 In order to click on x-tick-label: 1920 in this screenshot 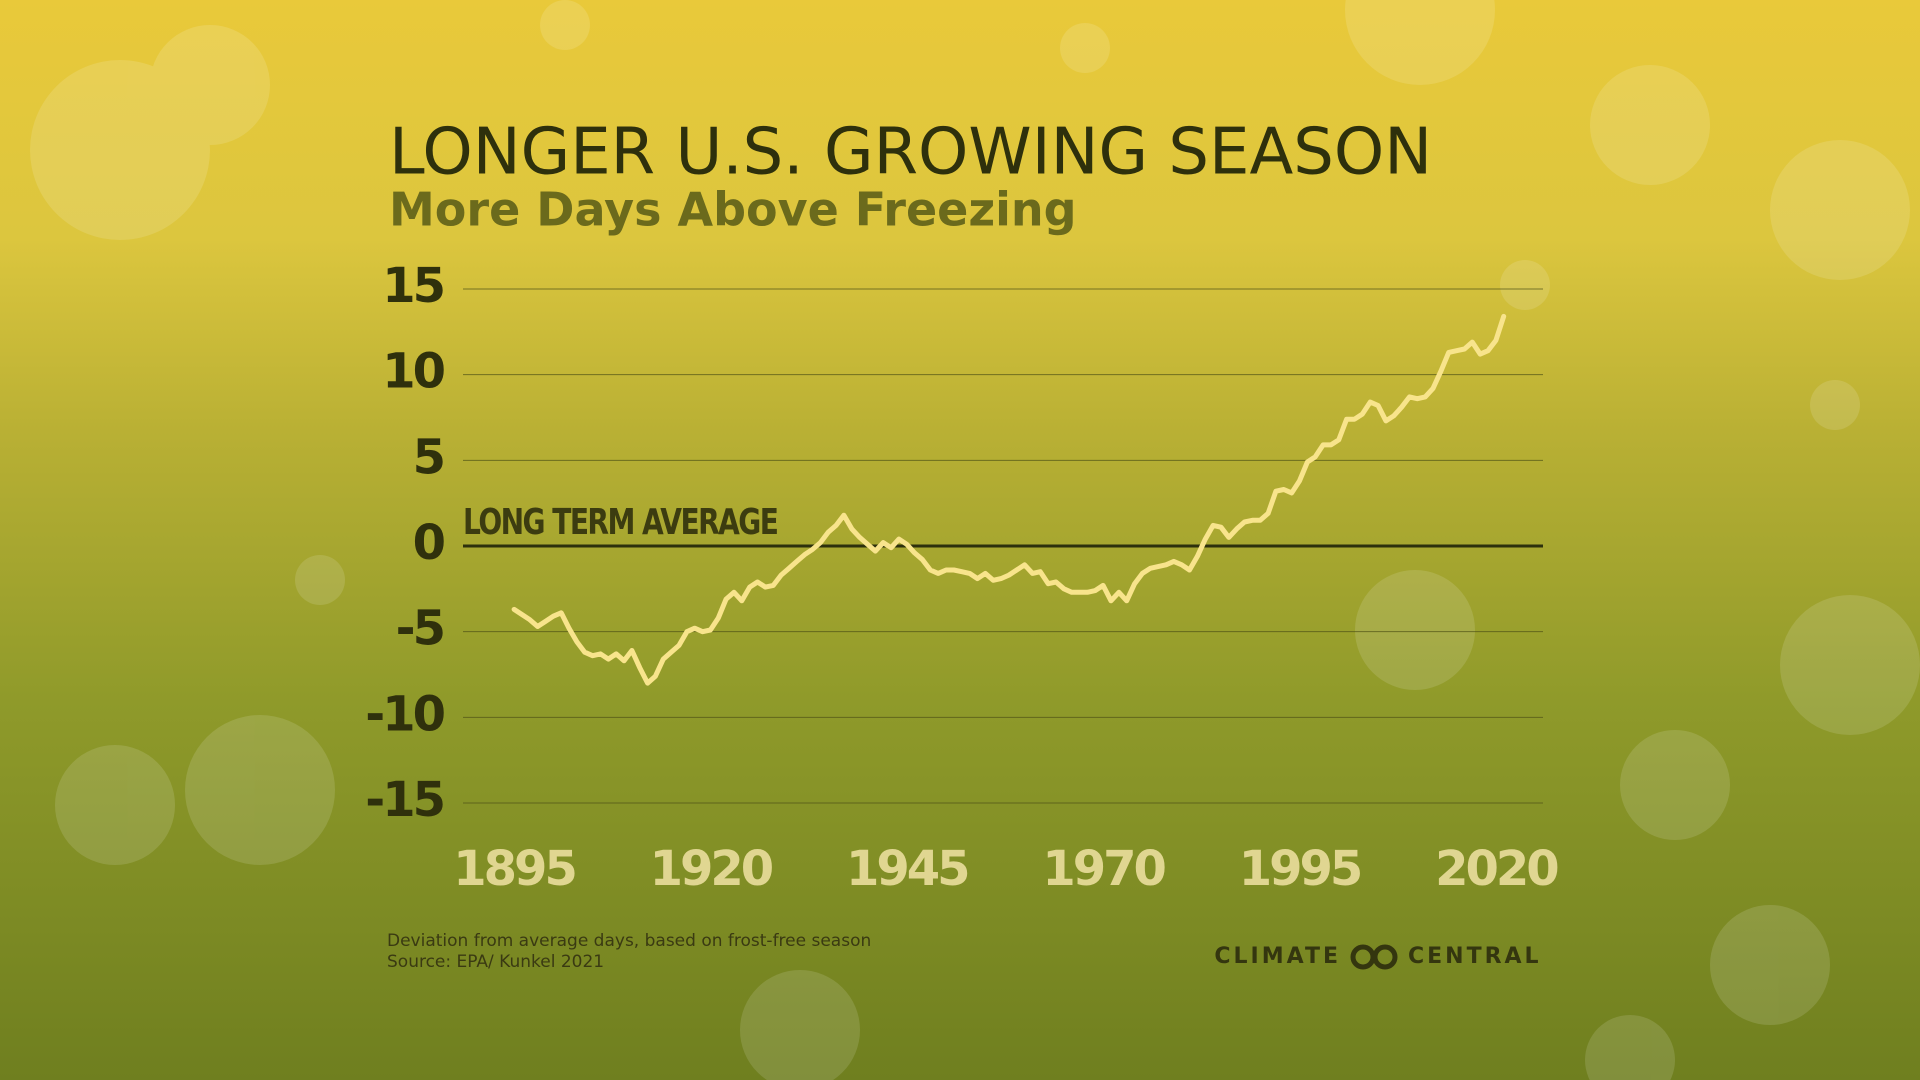, I will do `click(711, 869)`.